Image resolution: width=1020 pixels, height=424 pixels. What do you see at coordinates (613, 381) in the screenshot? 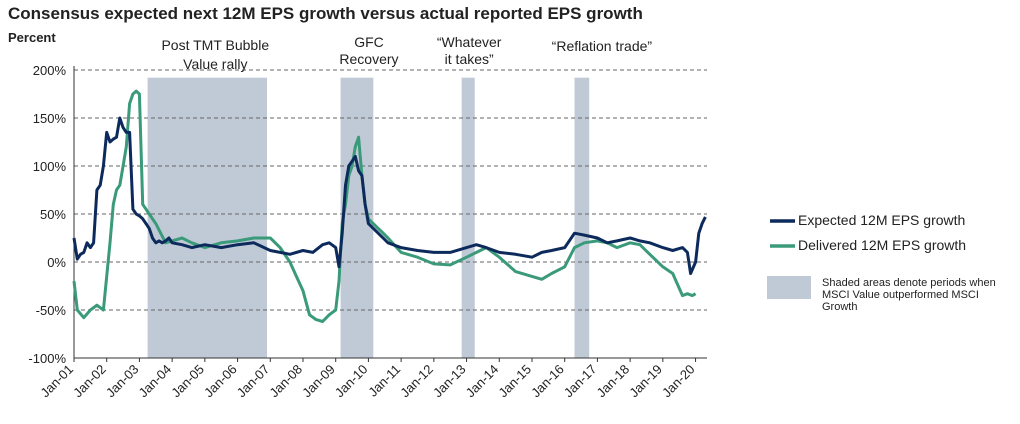
I see `x-tick-label: Jan-18` at bounding box center [613, 381].